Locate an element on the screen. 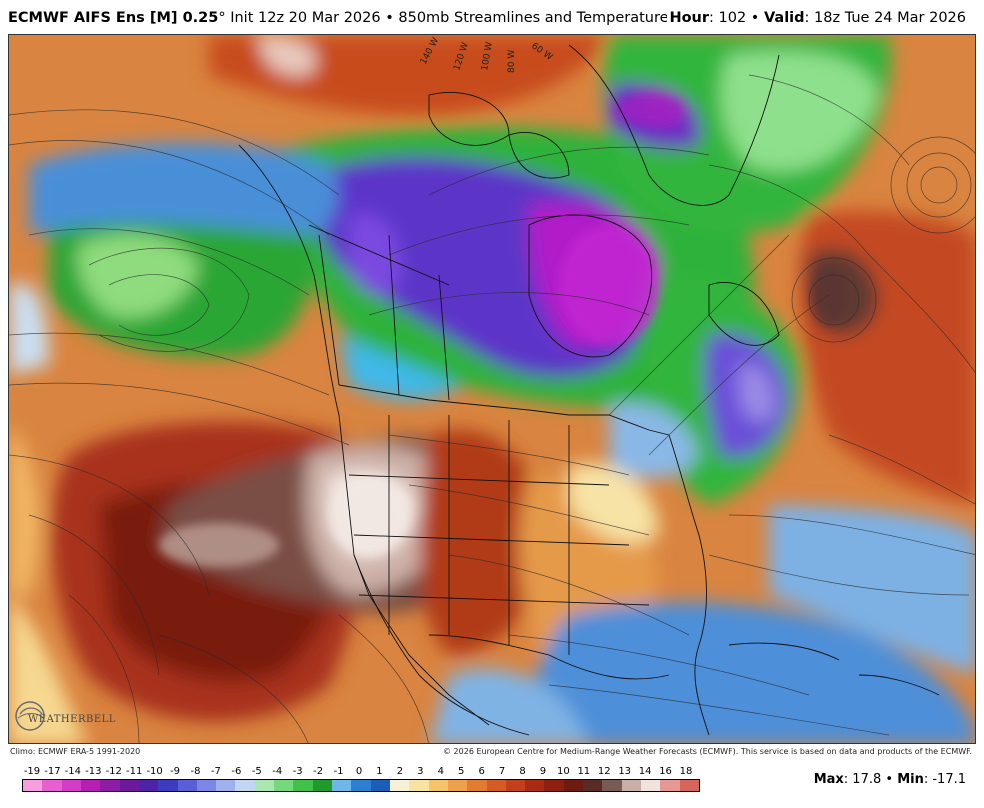  hour-label: Hour is located at coordinates (689, 18).